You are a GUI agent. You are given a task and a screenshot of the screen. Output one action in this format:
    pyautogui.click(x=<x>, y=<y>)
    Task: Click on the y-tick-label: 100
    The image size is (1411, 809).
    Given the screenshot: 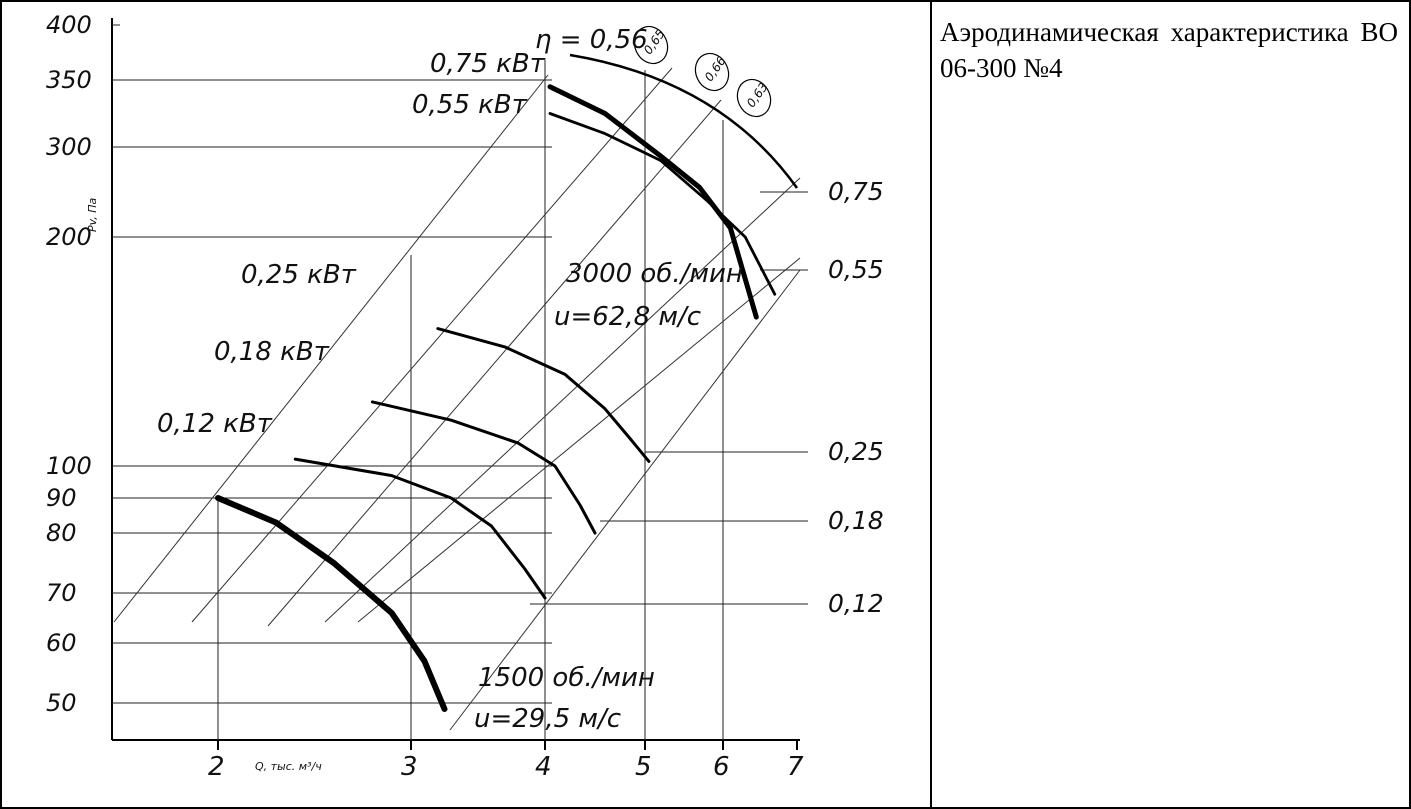 What is the action you would take?
    pyautogui.click(x=69, y=466)
    